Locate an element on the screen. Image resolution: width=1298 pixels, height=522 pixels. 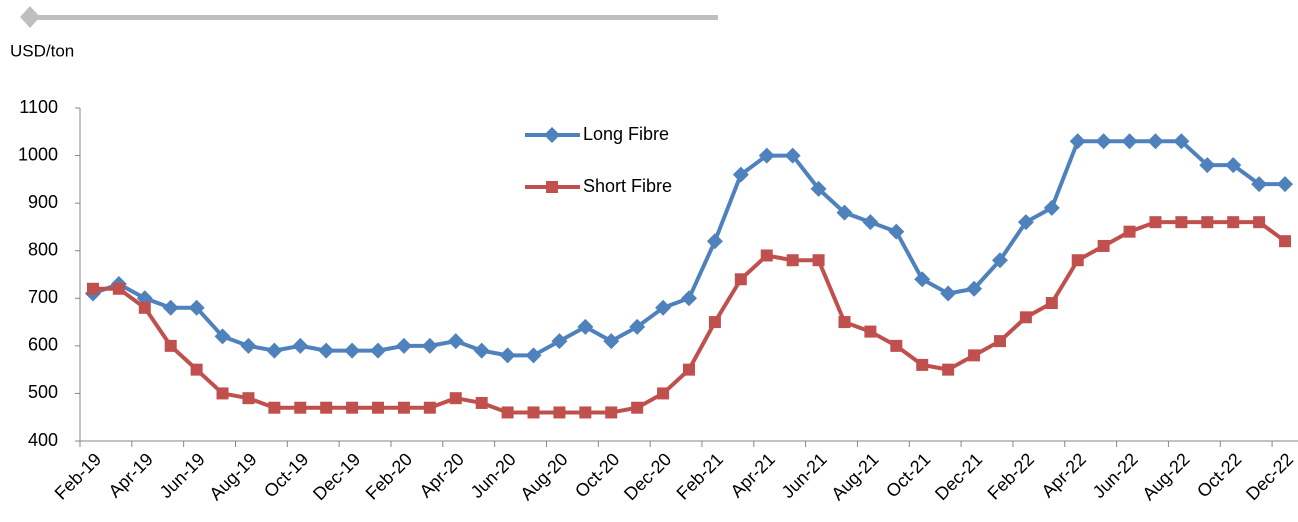
x-tick-label: Oct-20 is located at coordinates (597, 475).